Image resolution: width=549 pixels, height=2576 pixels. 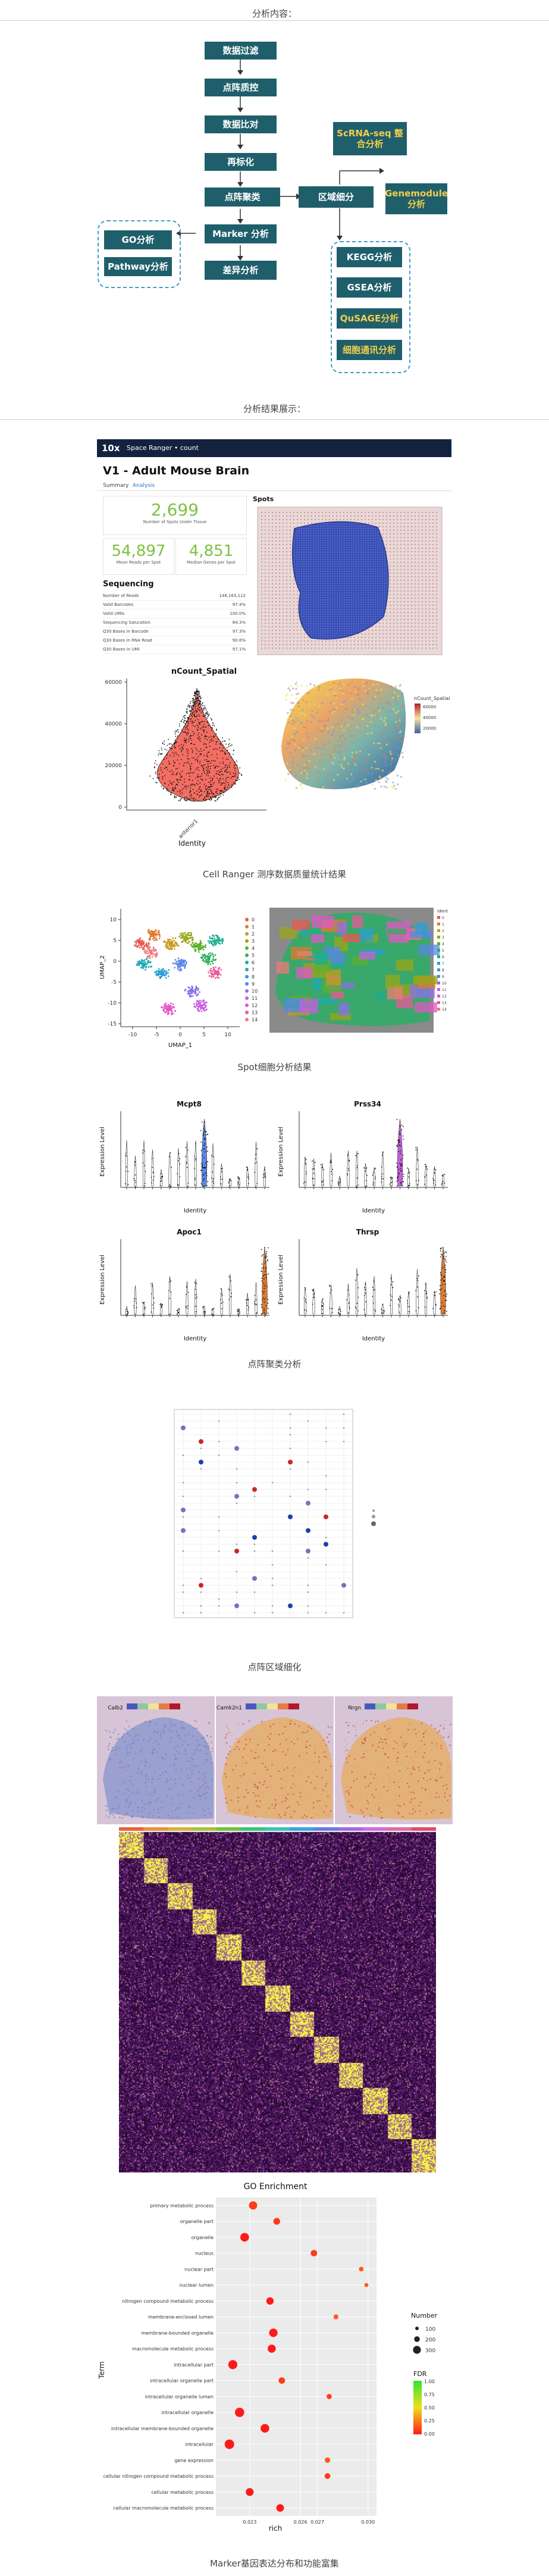 What do you see at coordinates (253, 2205) in the screenshot?
I see `go-dot` at bounding box center [253, 2205].